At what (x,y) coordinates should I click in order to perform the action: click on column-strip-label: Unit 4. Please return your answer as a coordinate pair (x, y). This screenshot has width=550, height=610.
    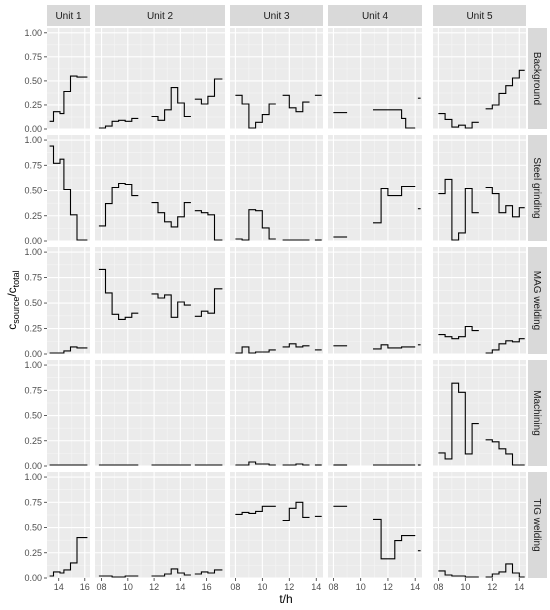
    Looking at the image, I should click on (375, 16).